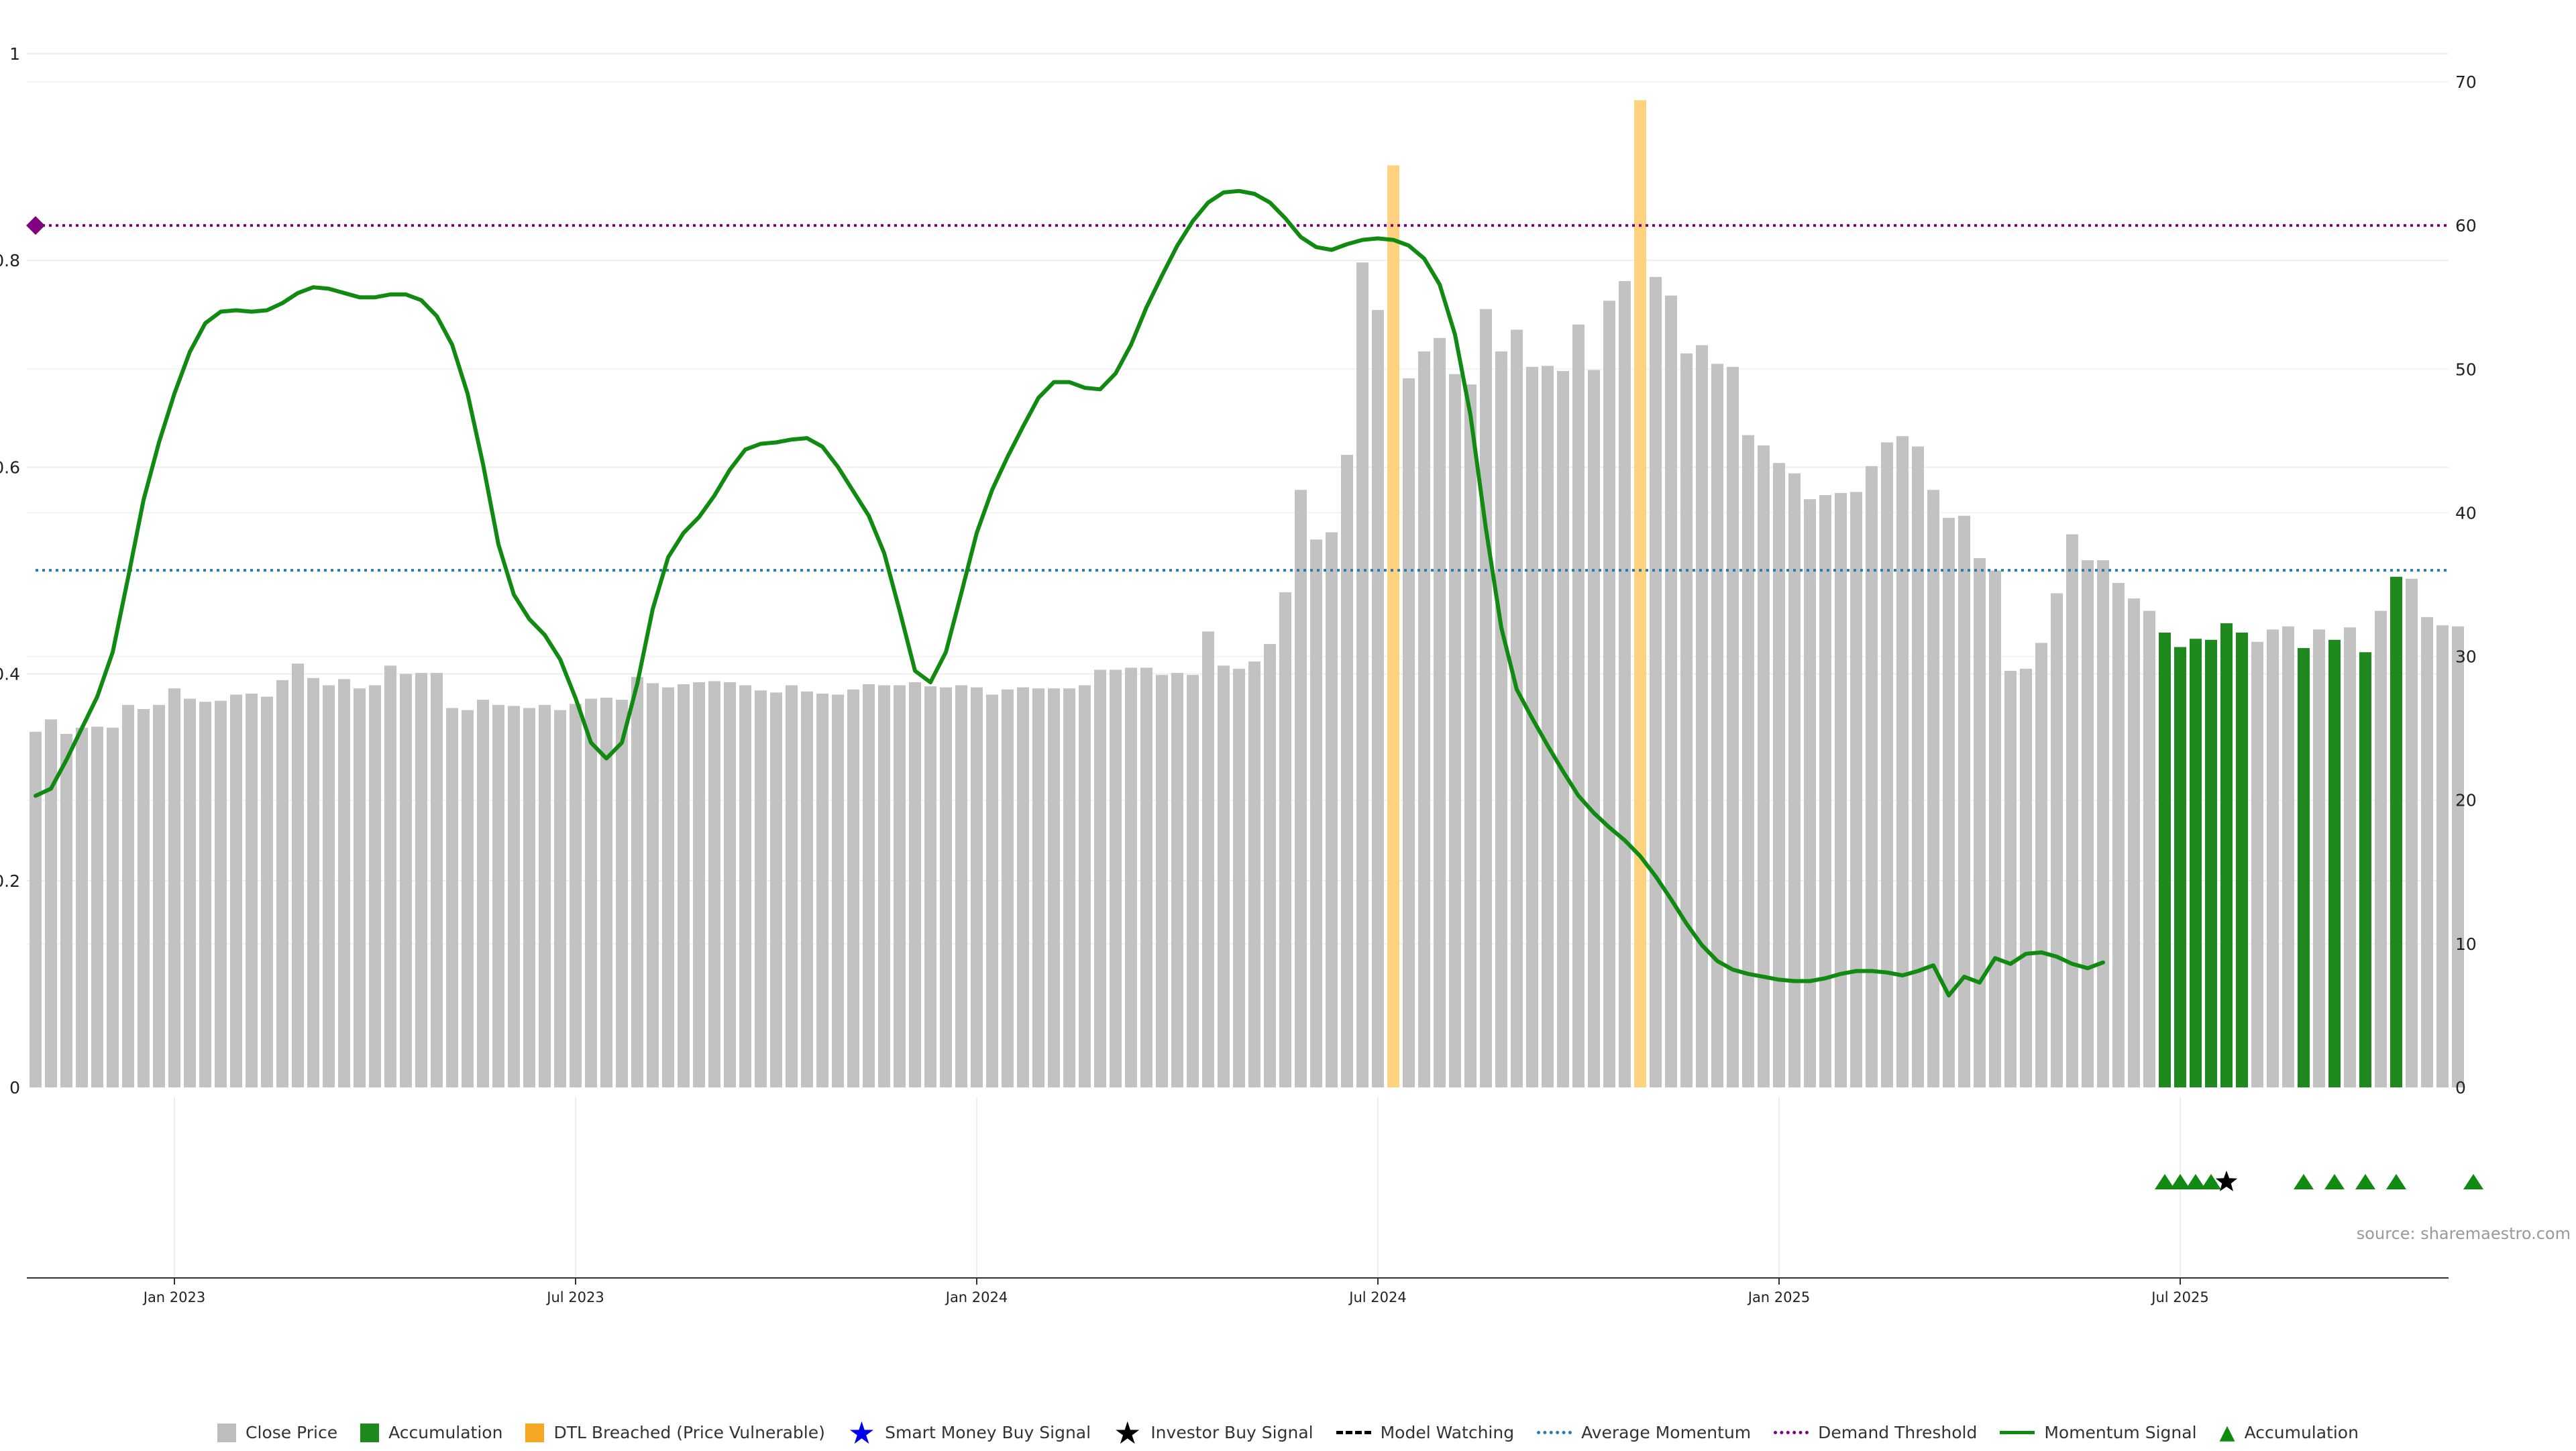 This screenshot has width=2576, height=1451. Describe the element at coordinates (431, 1432) in the screenshot. I see `legend-item: Accumulation` at that location.